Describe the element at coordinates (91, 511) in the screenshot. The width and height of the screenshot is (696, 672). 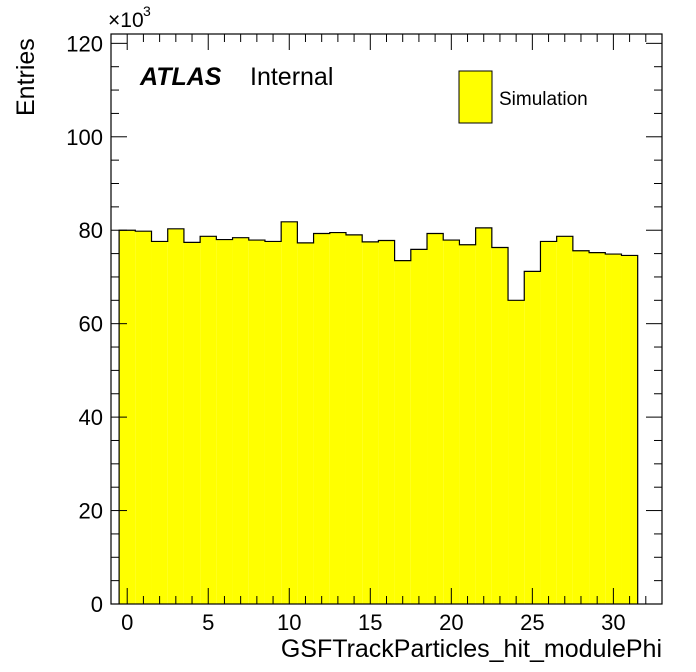
I see `y-tick-label: 20` at that location.